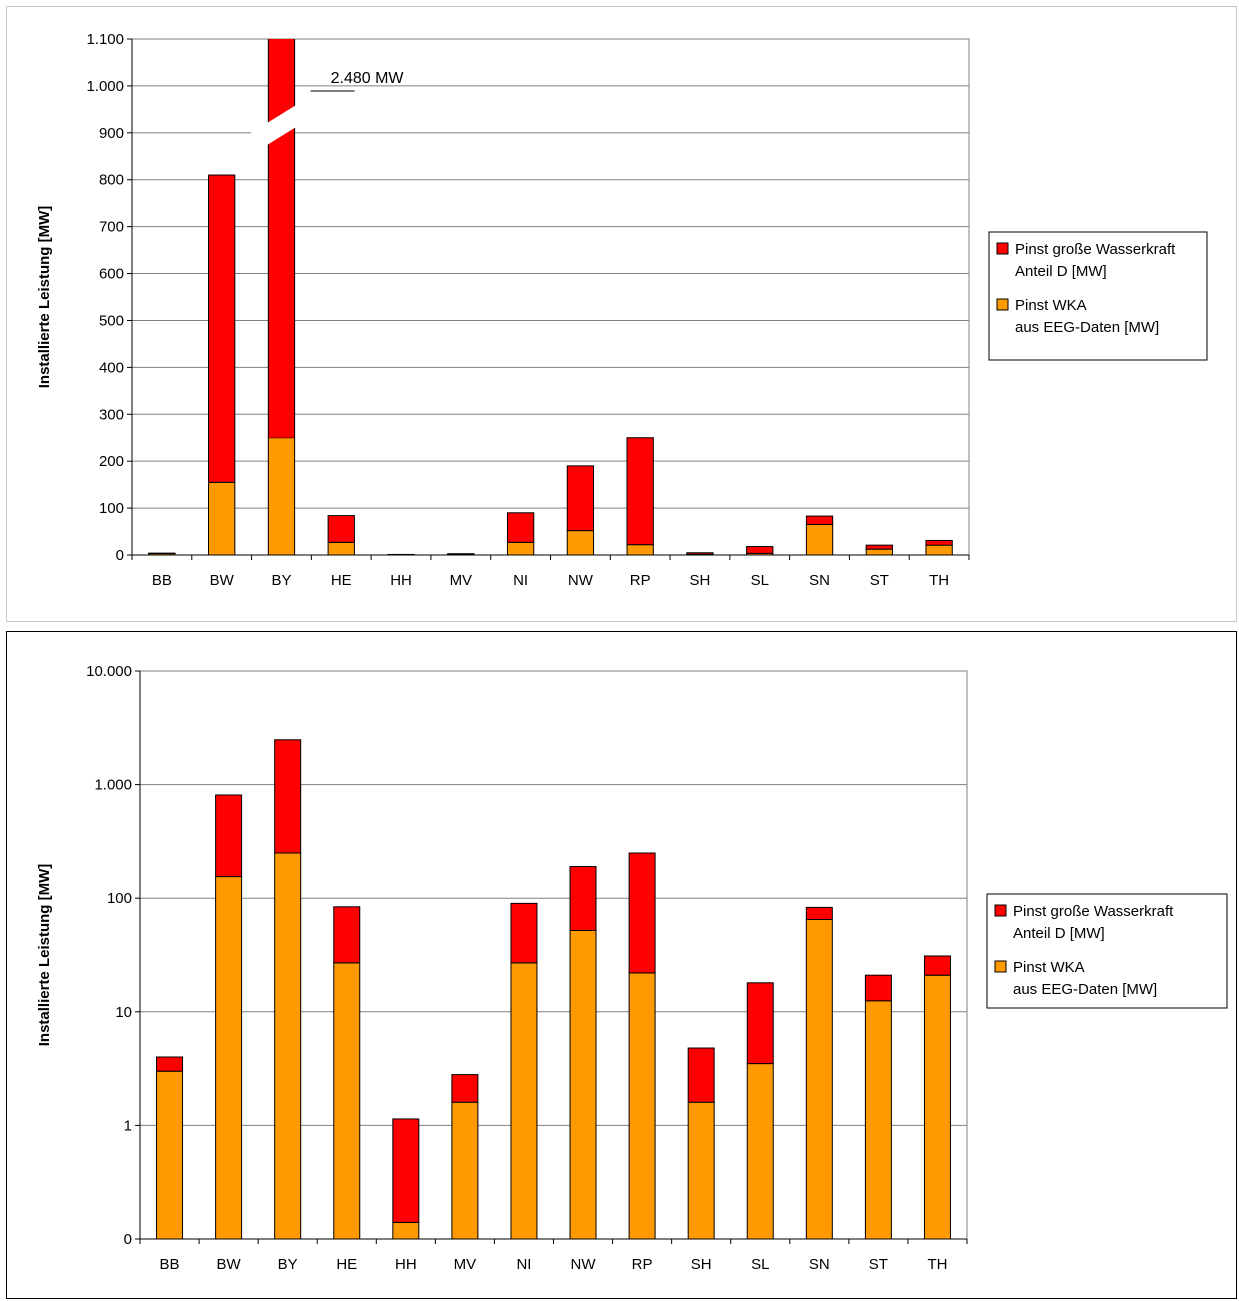  Describe the element at coordinates (819, 1264) in the screenshot. I see `x-tick-label: SN` at that location.